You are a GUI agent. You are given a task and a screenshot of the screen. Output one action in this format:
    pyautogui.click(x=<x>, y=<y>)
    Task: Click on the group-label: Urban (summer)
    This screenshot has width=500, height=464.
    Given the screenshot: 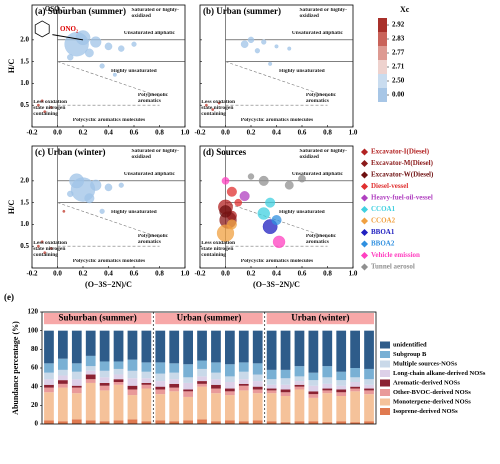 What is the action you would take?
    pyautogui.click(x=209, y=318)
    